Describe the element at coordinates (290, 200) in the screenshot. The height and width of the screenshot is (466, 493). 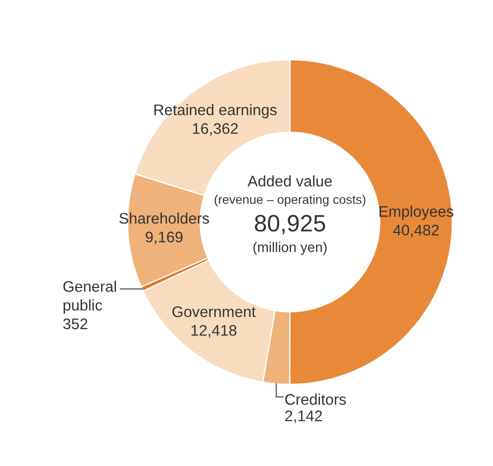
I see `text: (revenue – operating costs)` at that location.